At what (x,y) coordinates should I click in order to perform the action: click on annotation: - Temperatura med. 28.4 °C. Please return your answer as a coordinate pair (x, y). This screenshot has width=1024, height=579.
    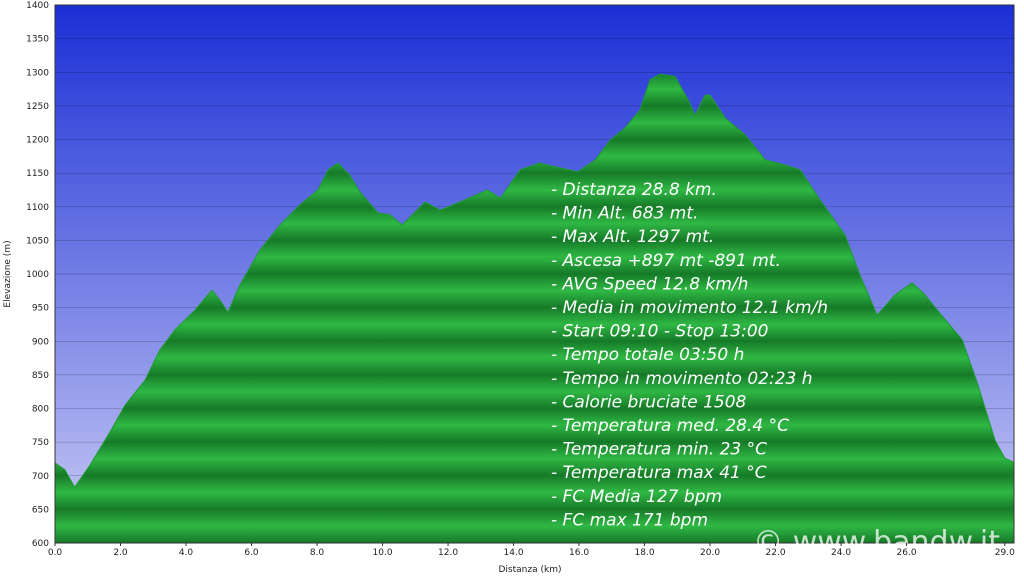
    Looking at the image, I should click on (670, 426).